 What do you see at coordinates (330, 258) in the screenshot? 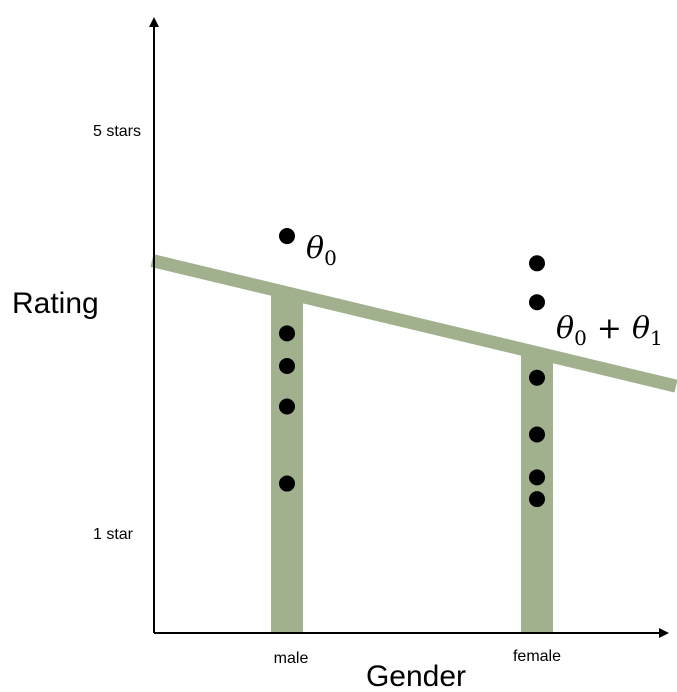
I see `theta0-subscript: 0` at bounding box center [330, 258].